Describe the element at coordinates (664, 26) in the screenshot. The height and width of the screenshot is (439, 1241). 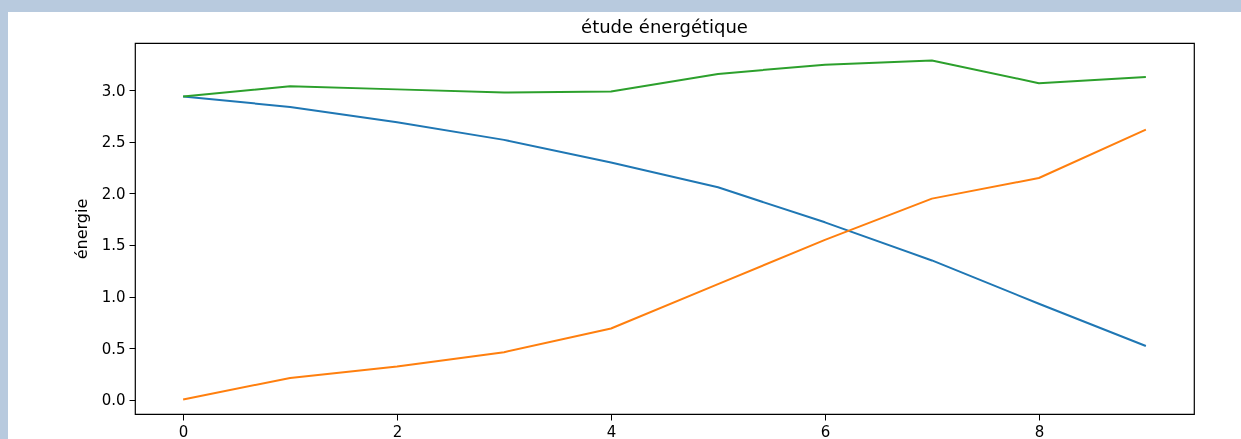
I see `chart-title: étude énergétique` at that location.